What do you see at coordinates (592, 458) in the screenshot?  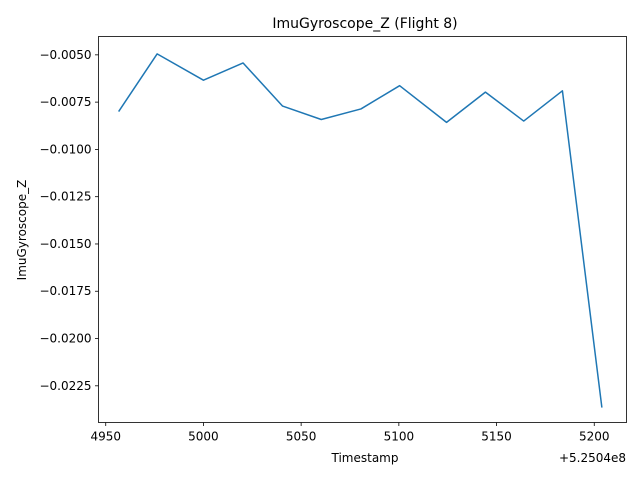 I see `x-axis-offset-label: +5.2504e8` at bounding box center [592, 458].